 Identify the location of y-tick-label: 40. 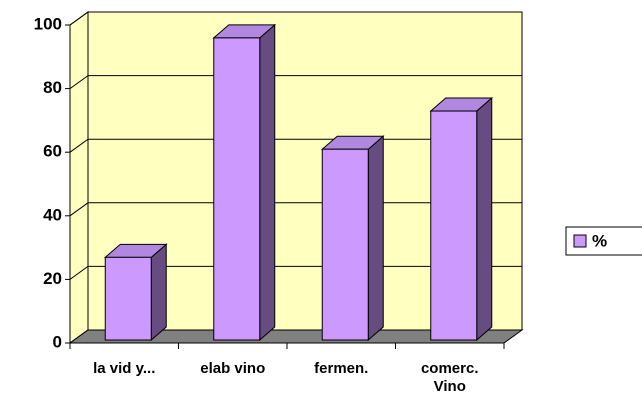
(52, 214).